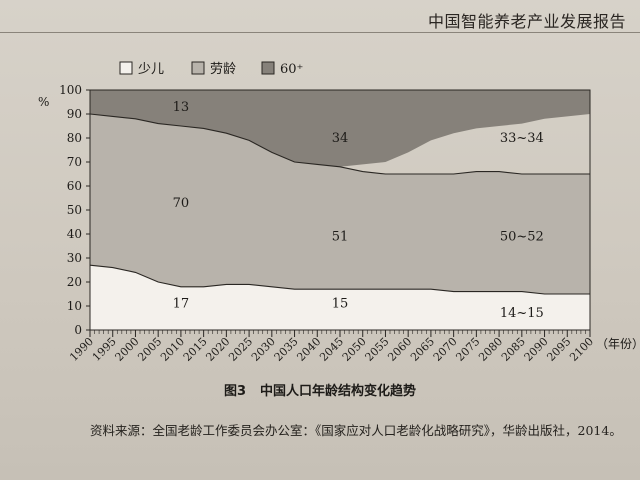  What do you see at coordinates (490, 349) in the screenshot?
I see `x-tick-label: 2080` at bounding box center [490, 349].